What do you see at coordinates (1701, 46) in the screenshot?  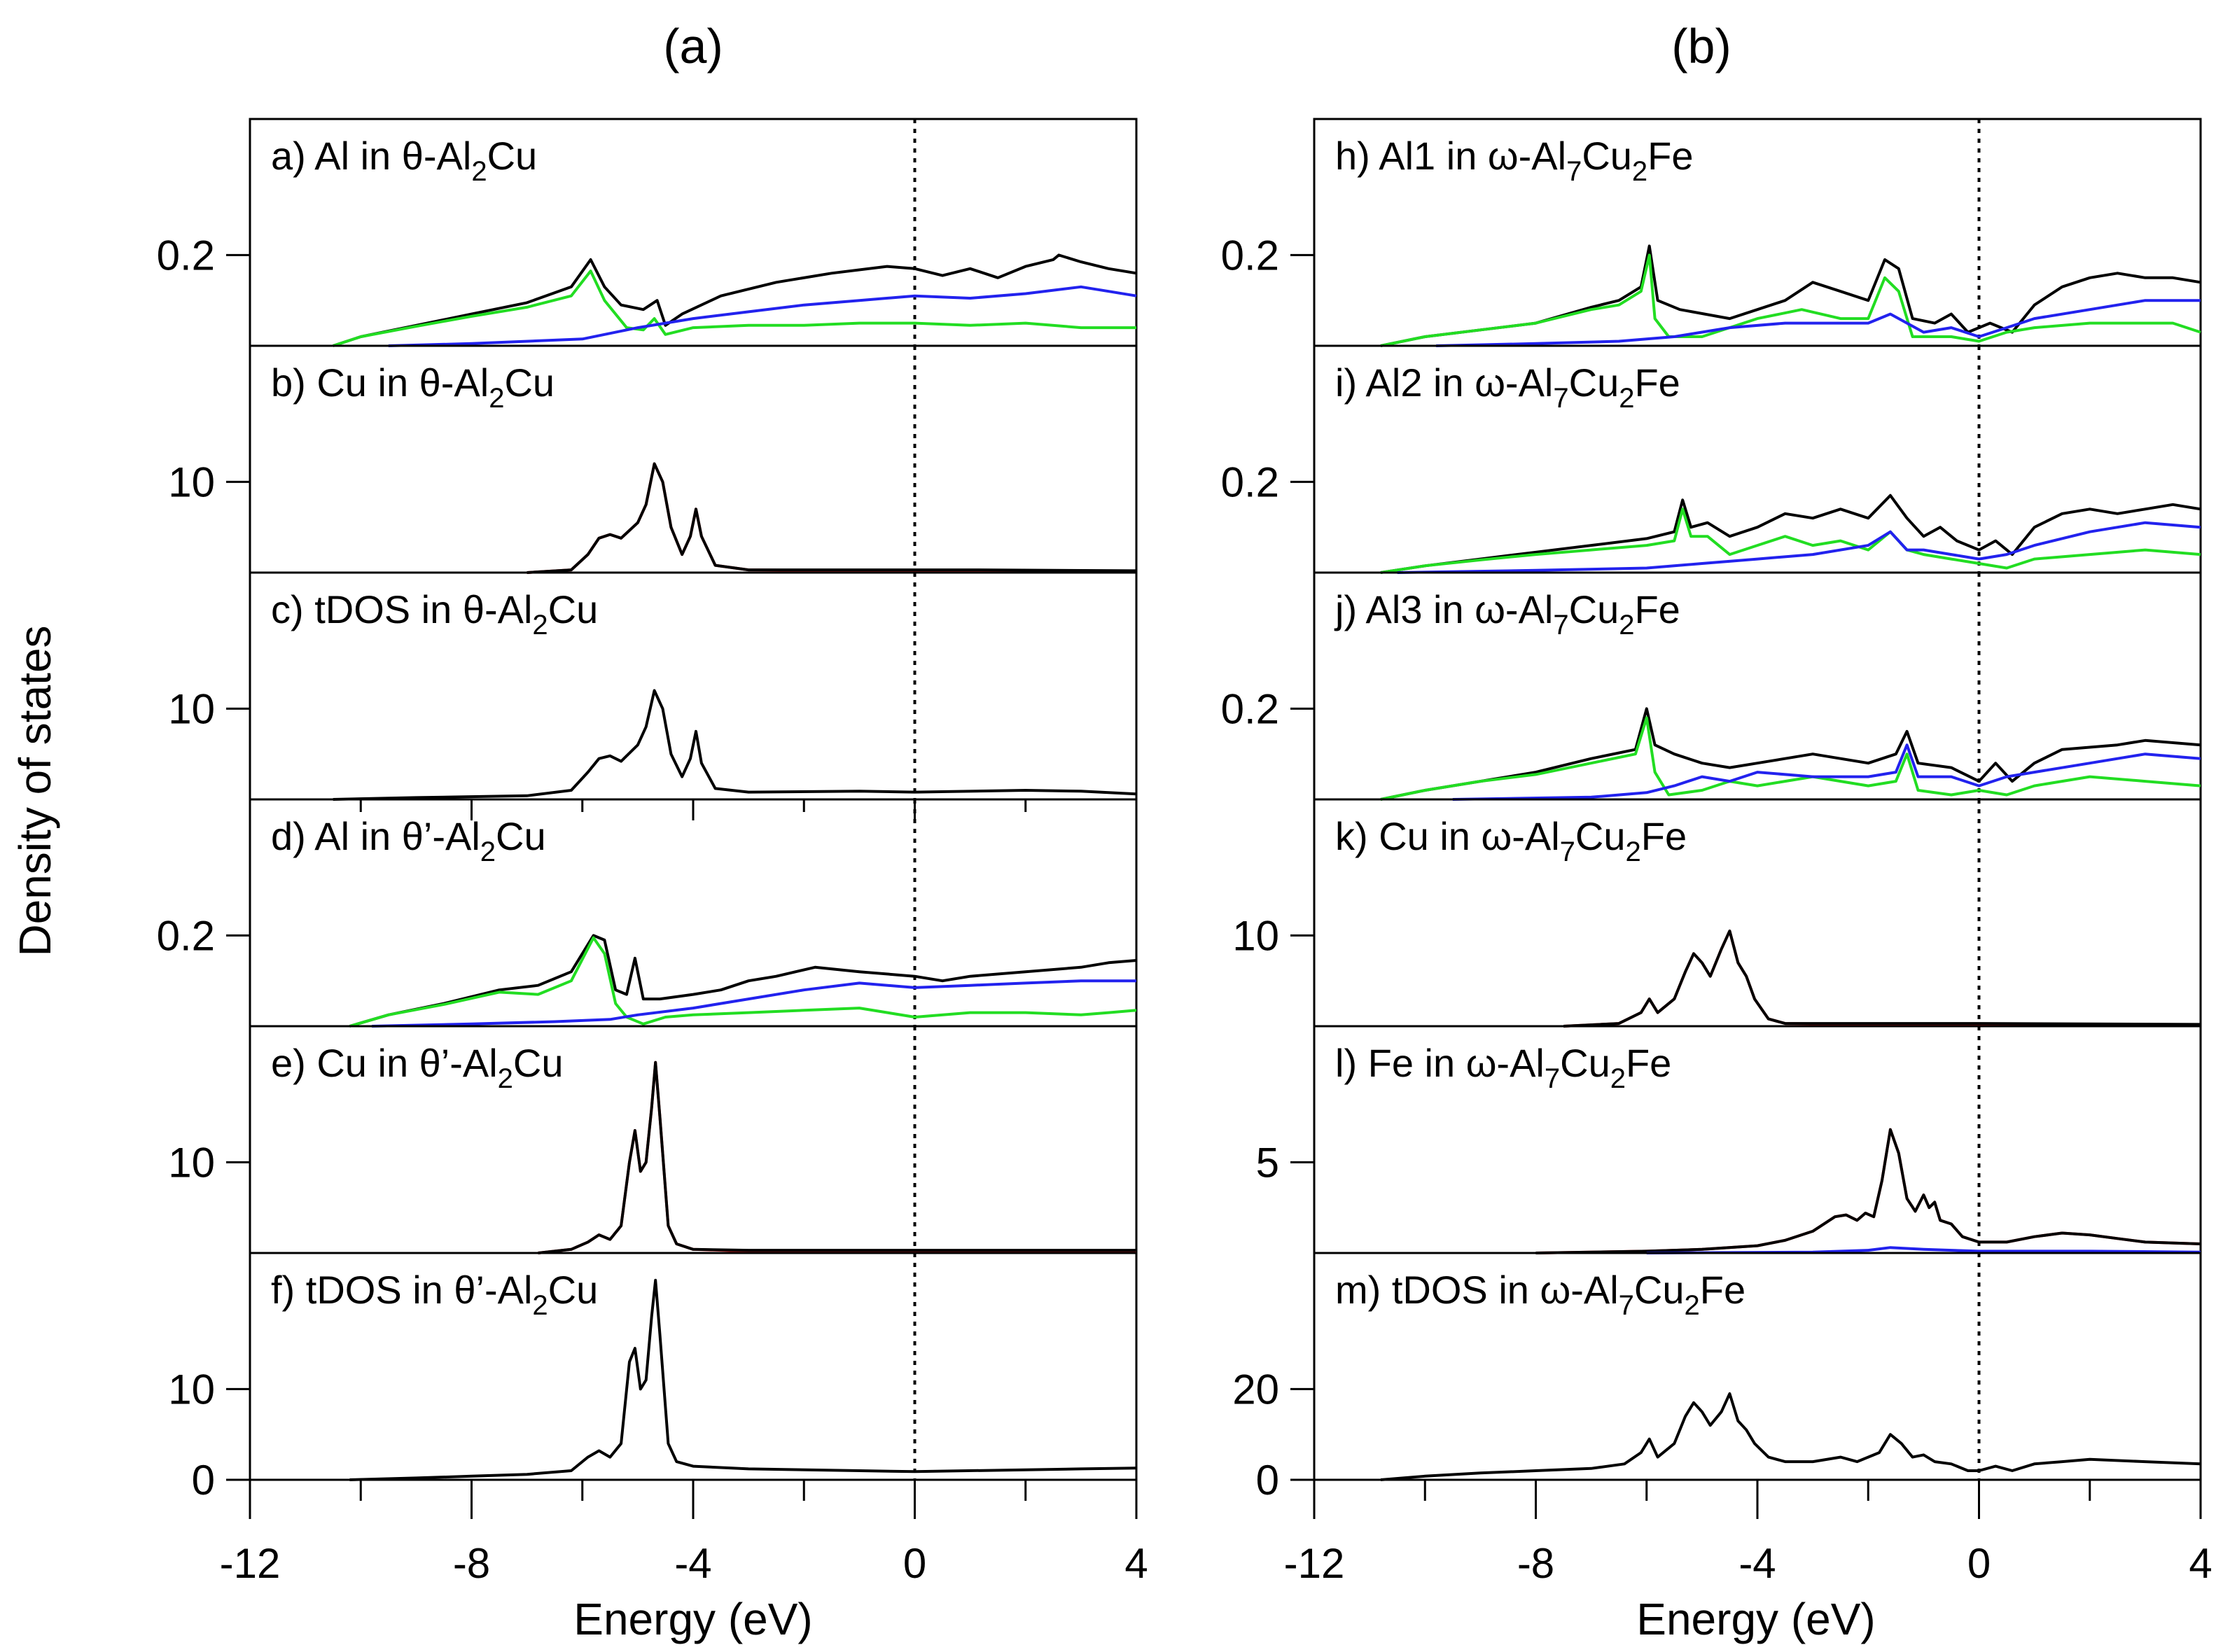 I see `column-title-b: (b)` at bounding box center [1701, 46].